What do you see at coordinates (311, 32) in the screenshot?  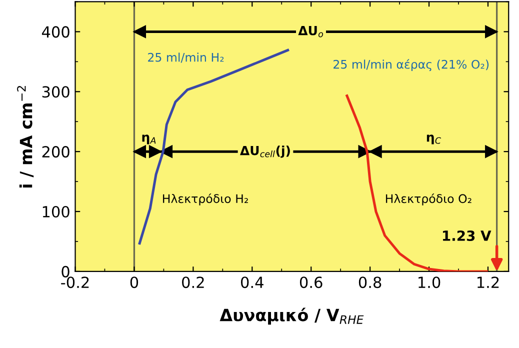 I see `annotation: ΔU$_{o}$` at bounding box center [311, 32].